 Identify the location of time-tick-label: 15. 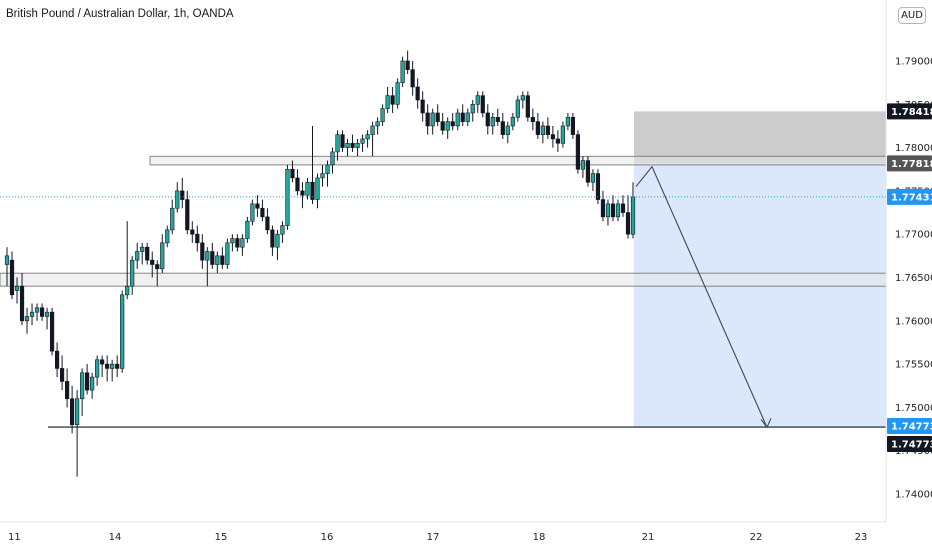
(221, 537).